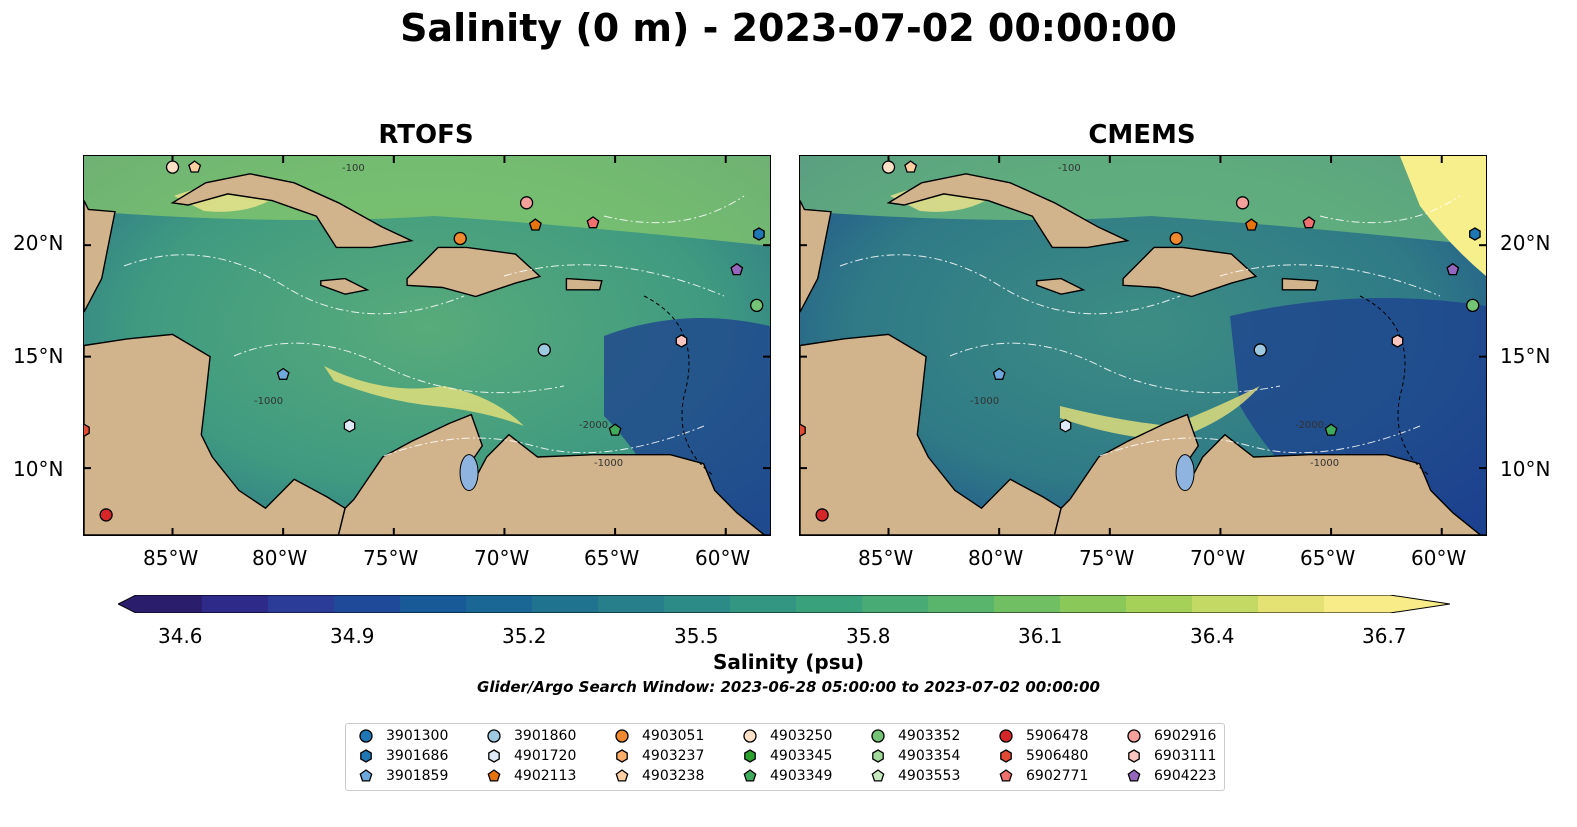 The height and width of the screenshot is (827, 1577). I want to click on lon-label-75w-cmems: 75°W, so click(1107, 558).